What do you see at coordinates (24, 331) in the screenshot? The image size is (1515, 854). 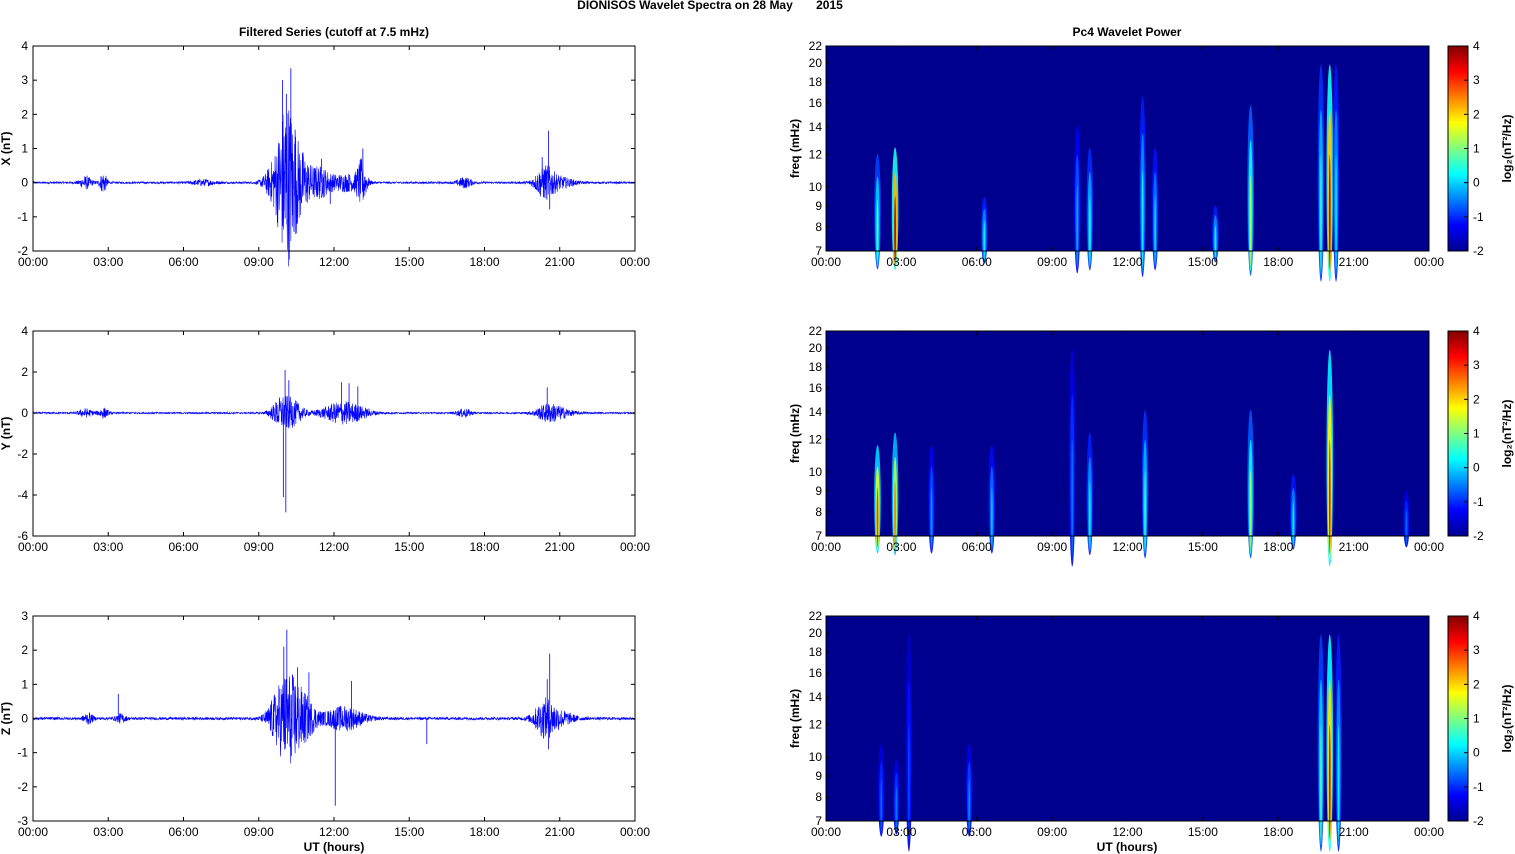 I see `y-tick-label: 4` at bounding box center [24, 331].